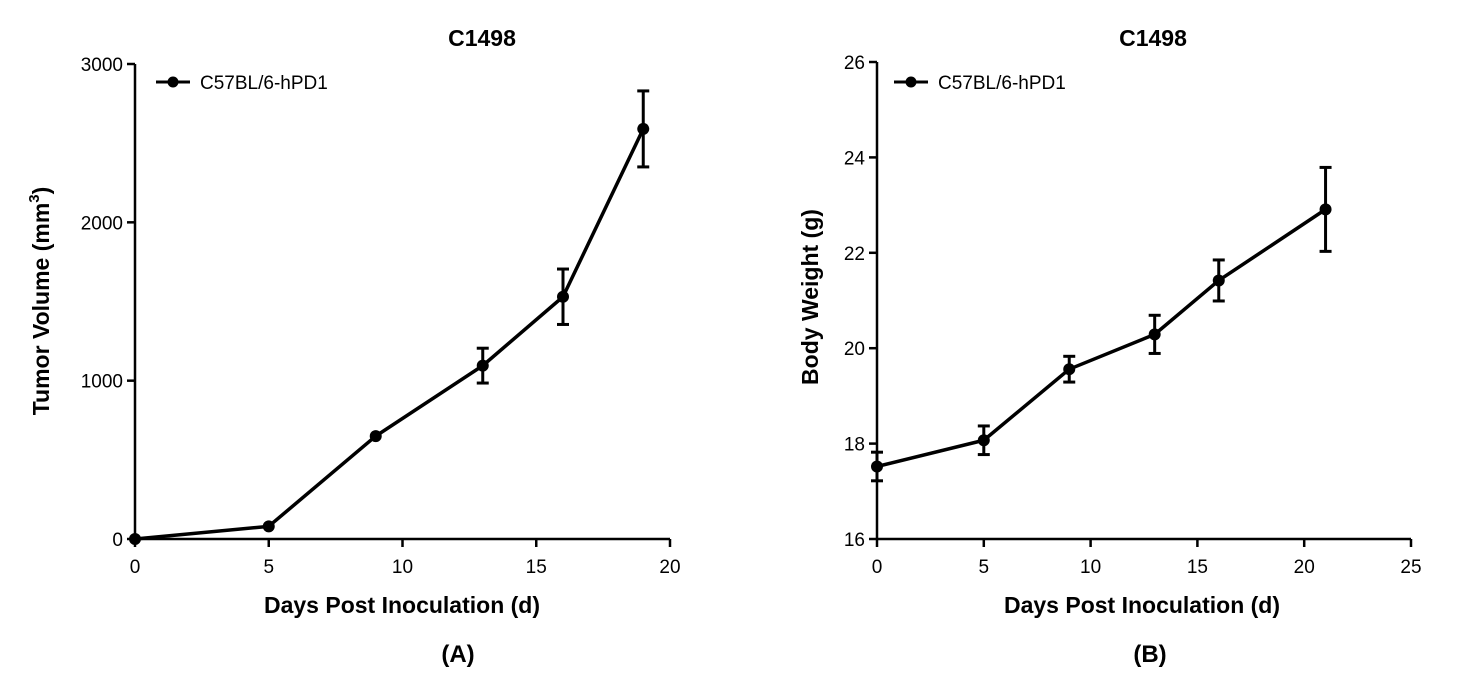  I want to click on chart-b-x-tick-label: 20, so click(1304, 567).